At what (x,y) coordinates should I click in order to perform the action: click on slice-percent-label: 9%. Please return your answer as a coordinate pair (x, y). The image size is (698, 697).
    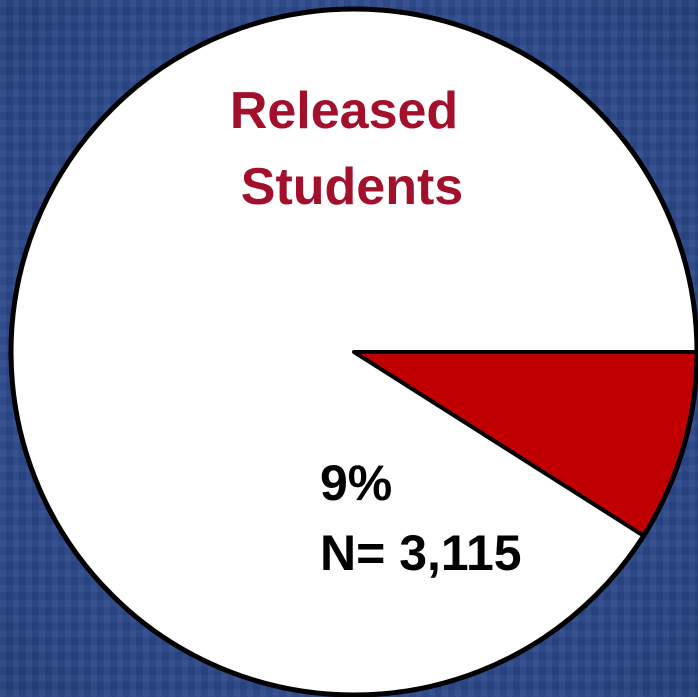
    Looking at the image, I should click on (356, 483).